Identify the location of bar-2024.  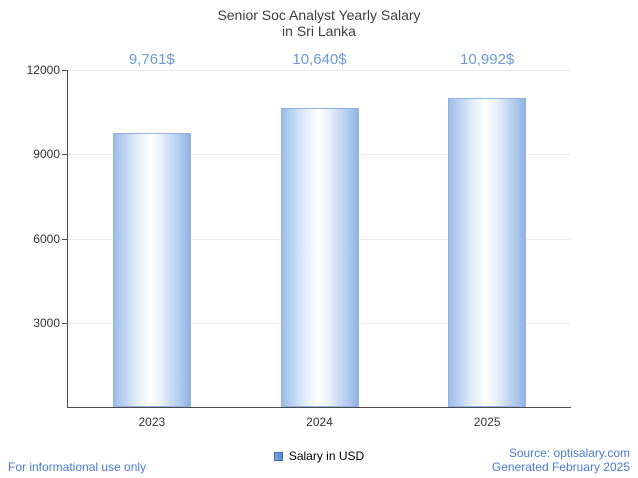
(319, 257).